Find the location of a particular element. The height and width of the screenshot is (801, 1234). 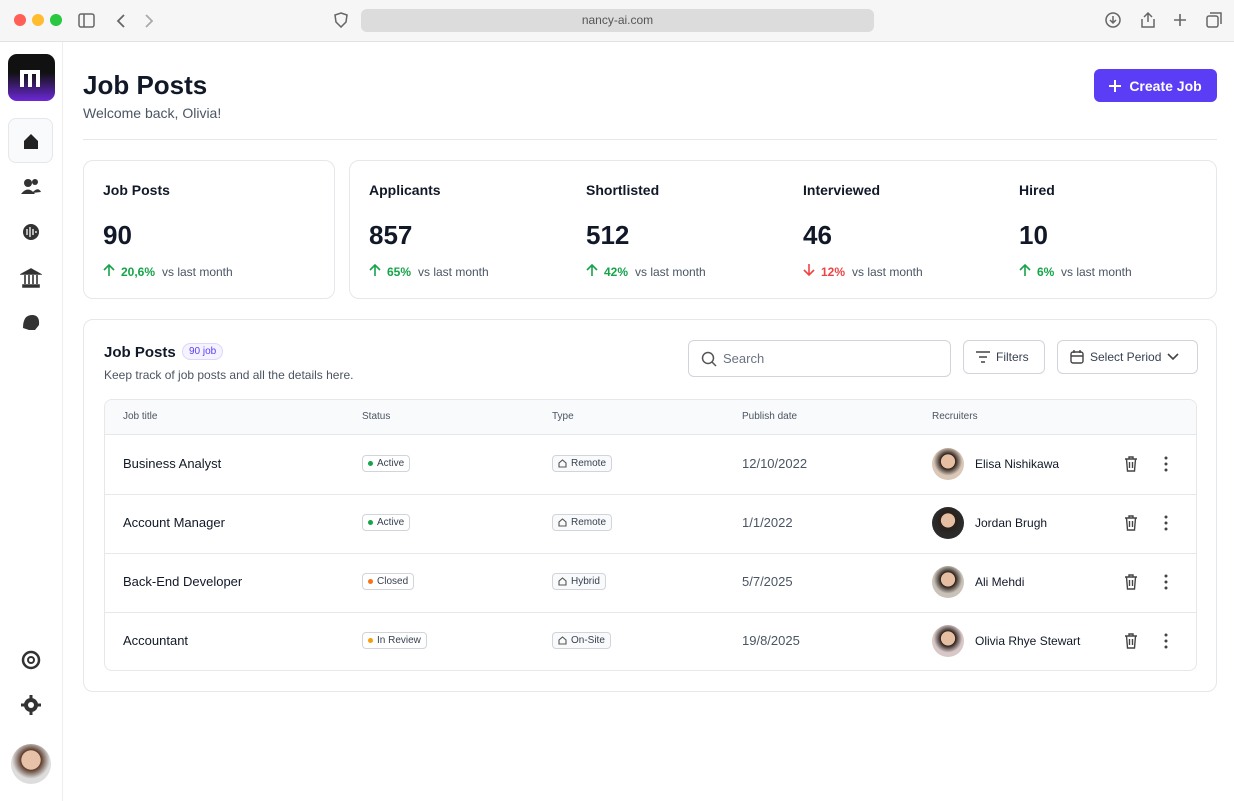

stat-value: 512 is located at coordinates (608, 235).